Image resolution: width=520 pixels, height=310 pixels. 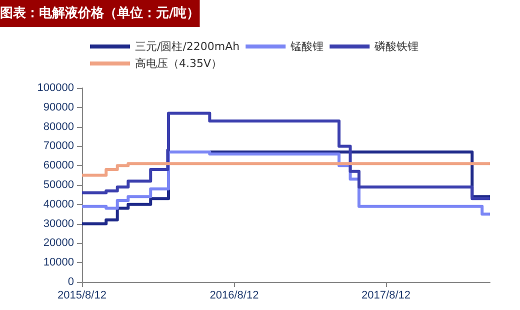 What do you see at coordinates (58, 262) in the screenshot?
I see `y-tick-label: 10000` at bounding box center [58, 262].